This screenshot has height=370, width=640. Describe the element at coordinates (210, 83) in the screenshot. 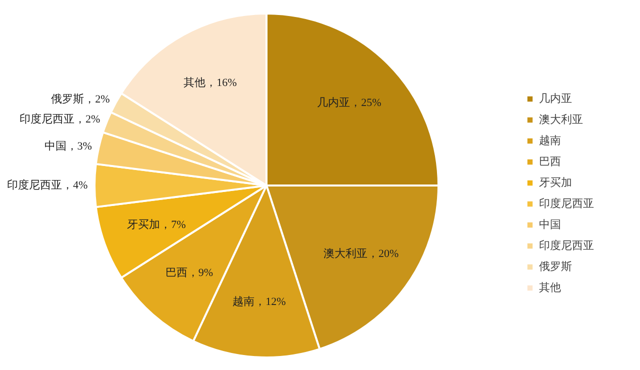

I see `data-label: 其他，16%` at that location.